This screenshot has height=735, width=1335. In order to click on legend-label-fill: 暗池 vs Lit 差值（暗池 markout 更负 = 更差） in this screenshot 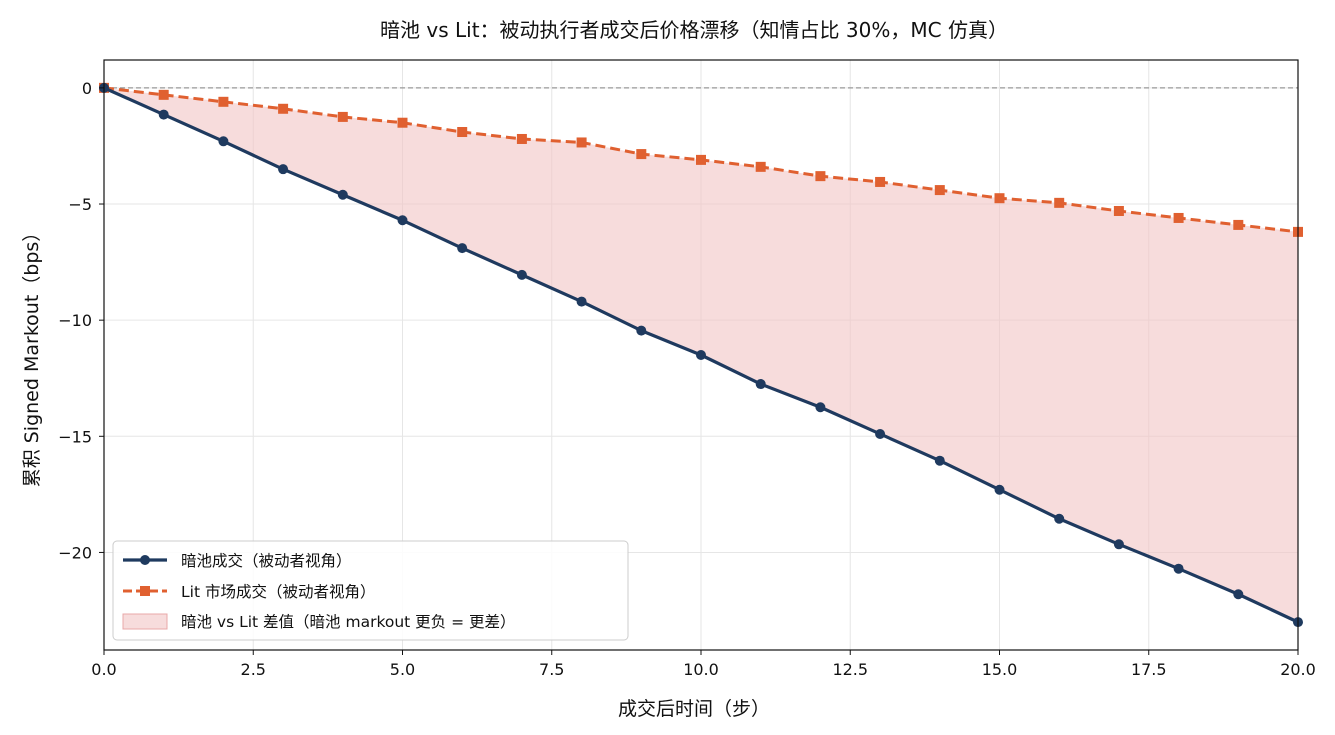, I will do `click(348, 622)`.